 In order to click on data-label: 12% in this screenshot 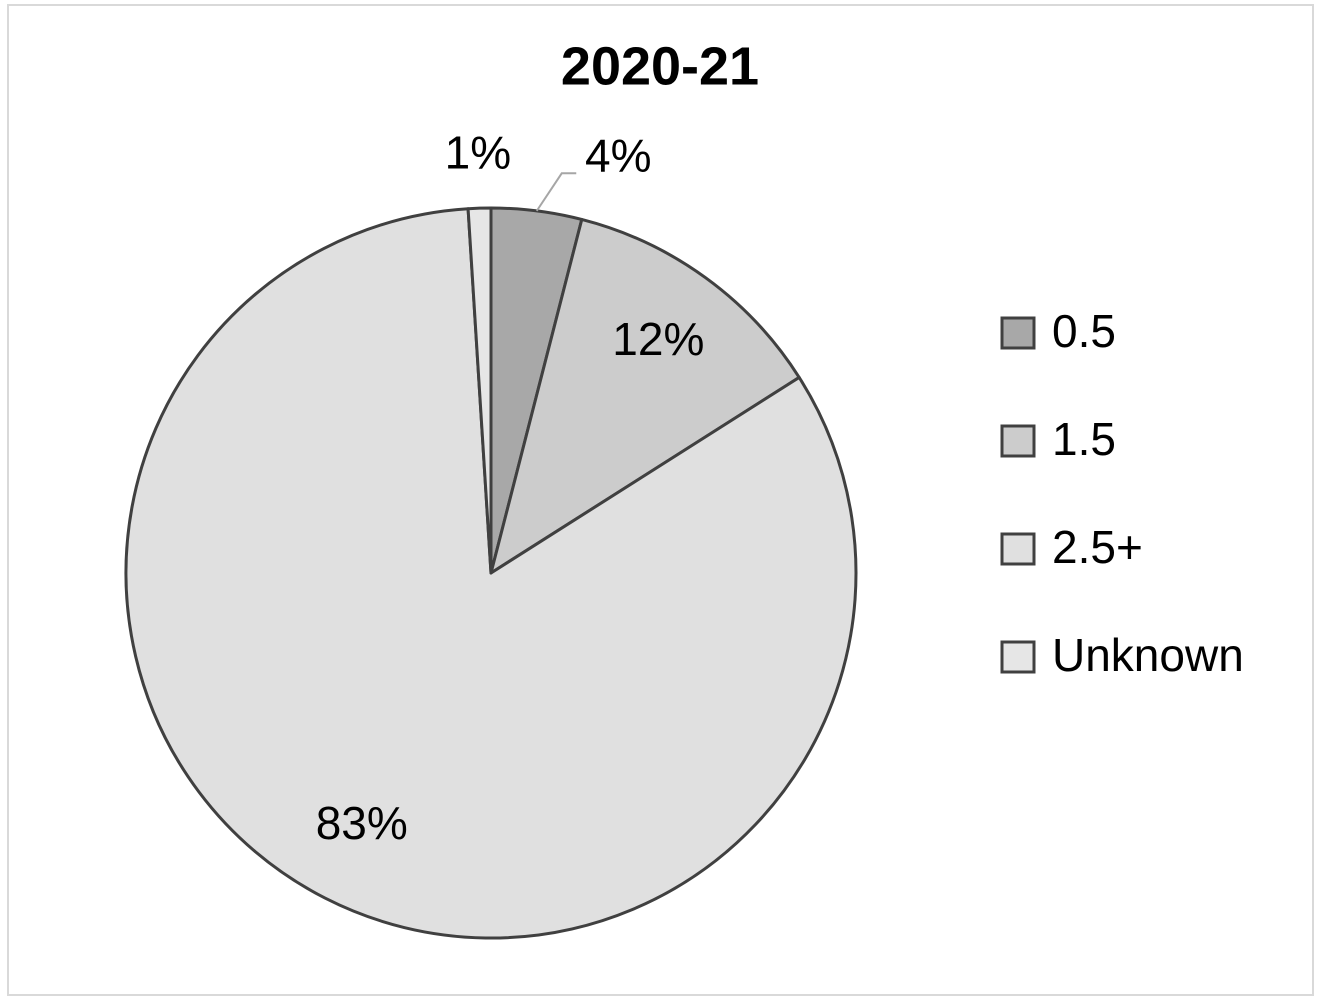, I will do `click(658, 339)`.